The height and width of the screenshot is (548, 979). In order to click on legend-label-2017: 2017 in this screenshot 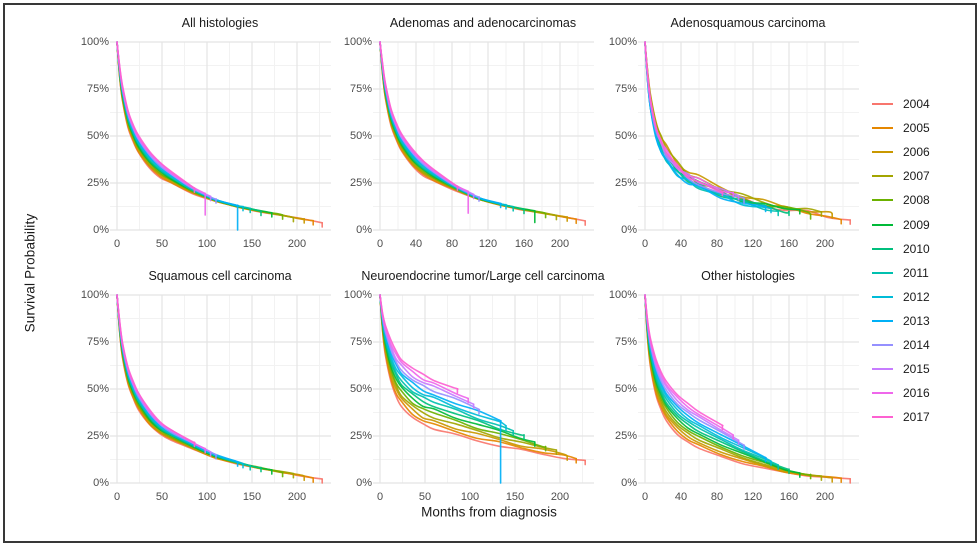, I will do `click(916, 417)`.